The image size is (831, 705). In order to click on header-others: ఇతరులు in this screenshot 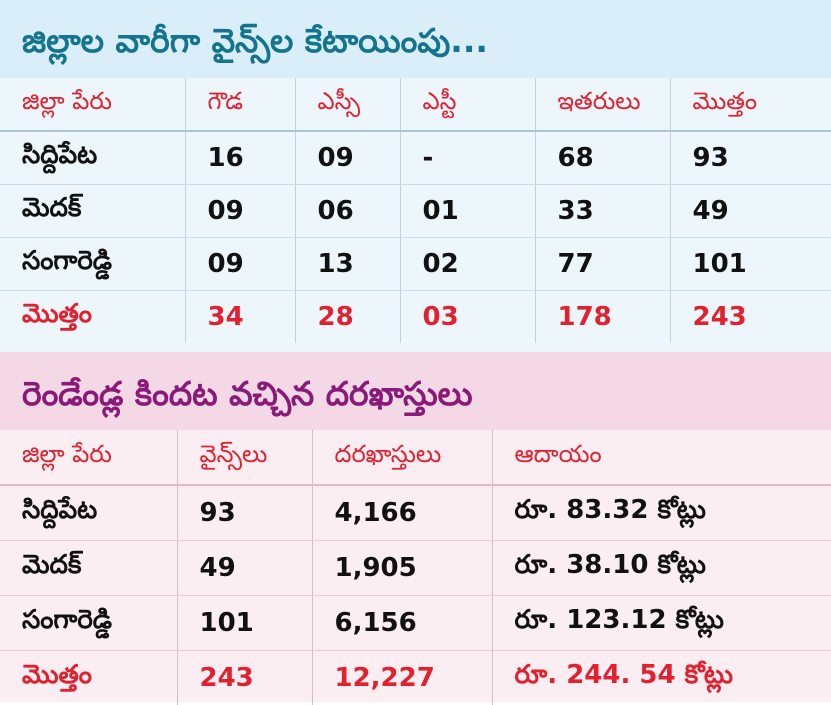, I will do `click(602, 104)`.